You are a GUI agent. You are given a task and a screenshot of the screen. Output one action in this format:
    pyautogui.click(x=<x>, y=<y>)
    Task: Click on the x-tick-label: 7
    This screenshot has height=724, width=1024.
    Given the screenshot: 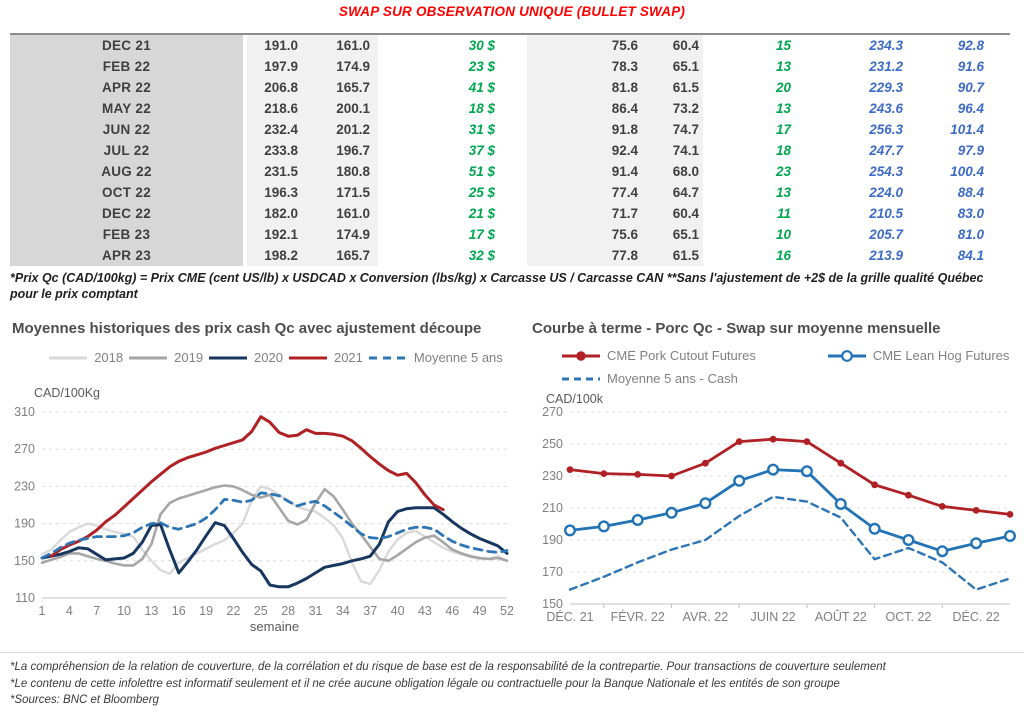 What is the action you would take?
    pyautogui.click(x=96, y=611)
    